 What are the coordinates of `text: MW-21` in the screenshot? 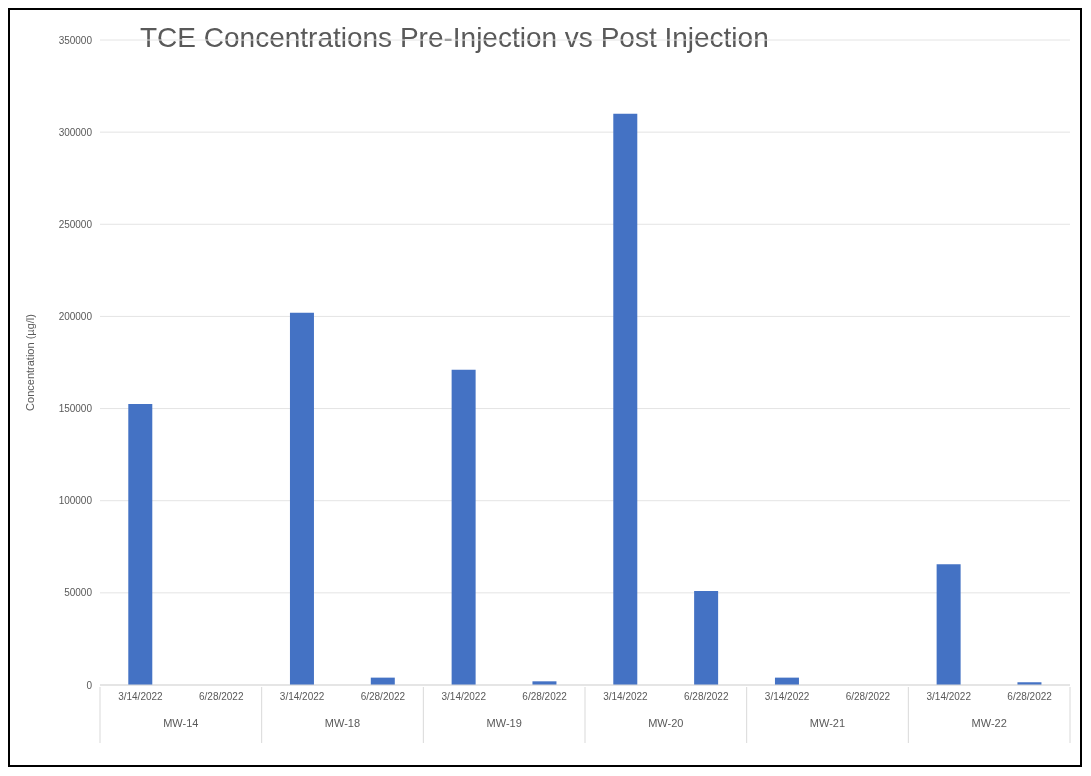 It's located at (827, 723).